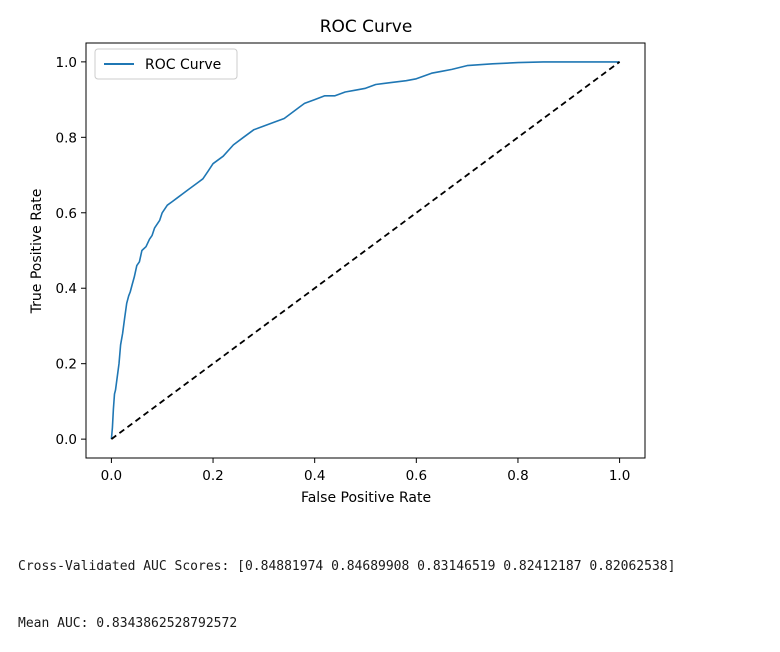 The width and height of the screenshot is (780, 652). I want to click on legend-frame, so click(166, 64).